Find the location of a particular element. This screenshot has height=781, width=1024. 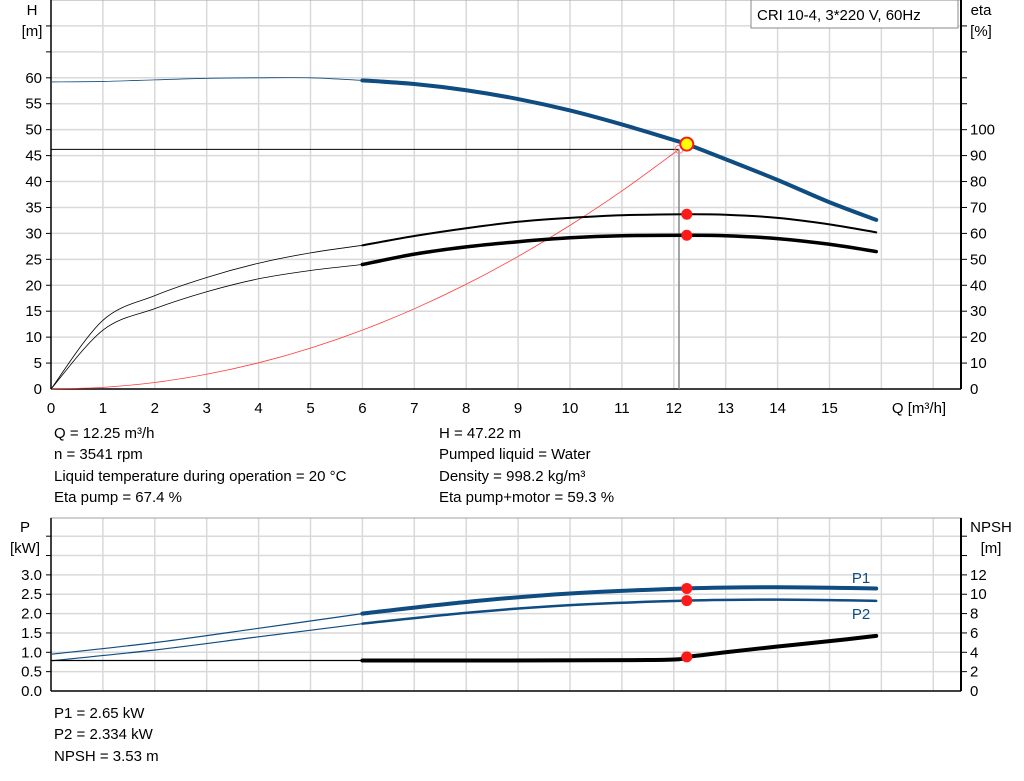

y-right-tick-label: 70 is located at coordinates (978, 207).